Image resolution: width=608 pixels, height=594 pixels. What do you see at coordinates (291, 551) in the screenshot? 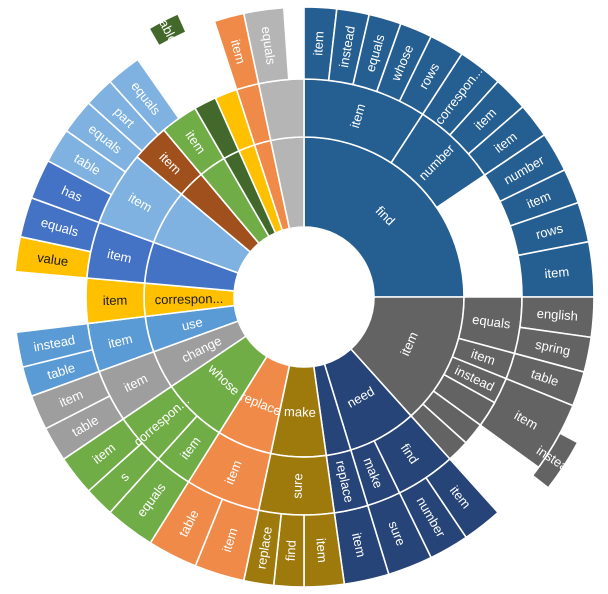
I see `sunburst-label: find` at bounding box center [291, 551].